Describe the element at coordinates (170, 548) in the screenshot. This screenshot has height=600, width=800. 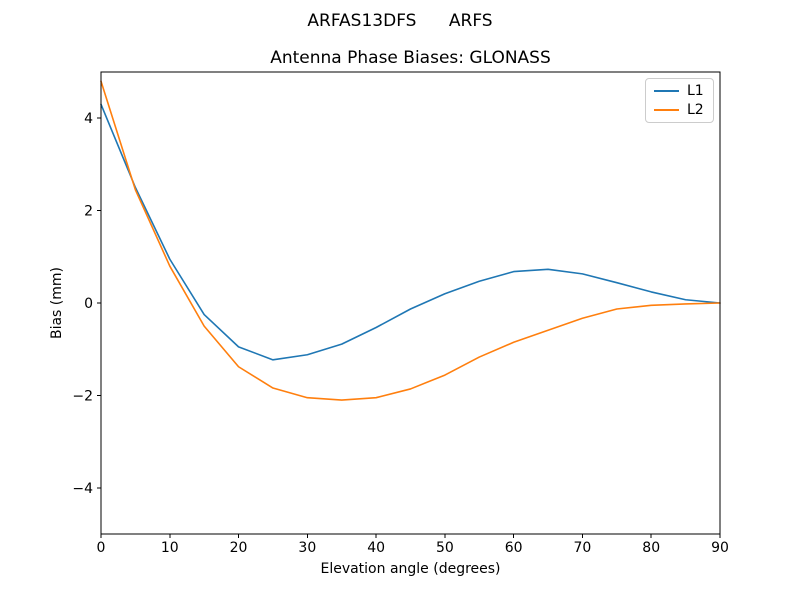
I see `x-tick-label: 10` at that location.